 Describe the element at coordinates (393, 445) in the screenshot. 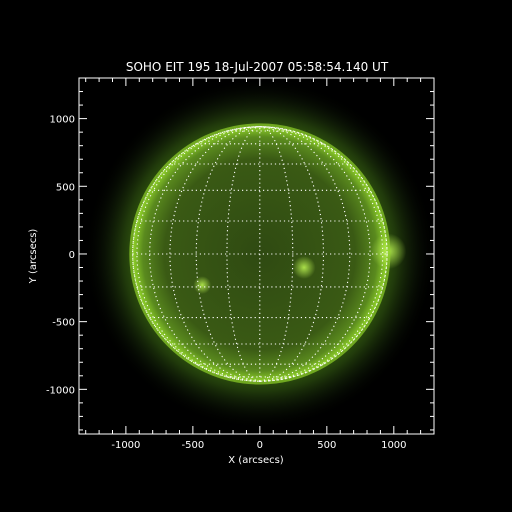

I see `x-tick-label: 1000` at that location.